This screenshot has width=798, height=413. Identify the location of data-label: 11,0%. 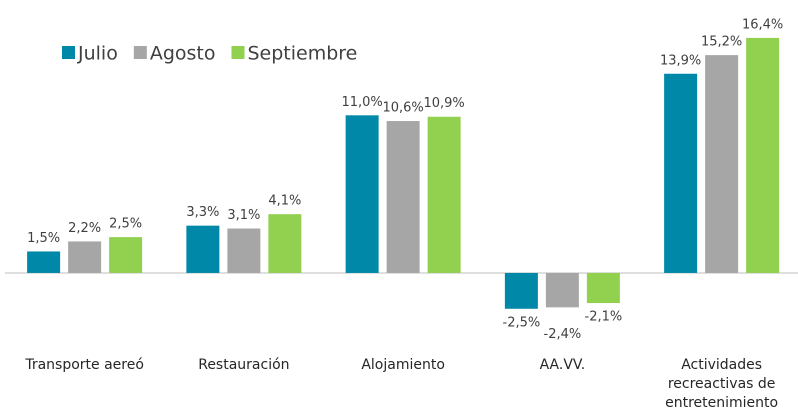
(361, 102).